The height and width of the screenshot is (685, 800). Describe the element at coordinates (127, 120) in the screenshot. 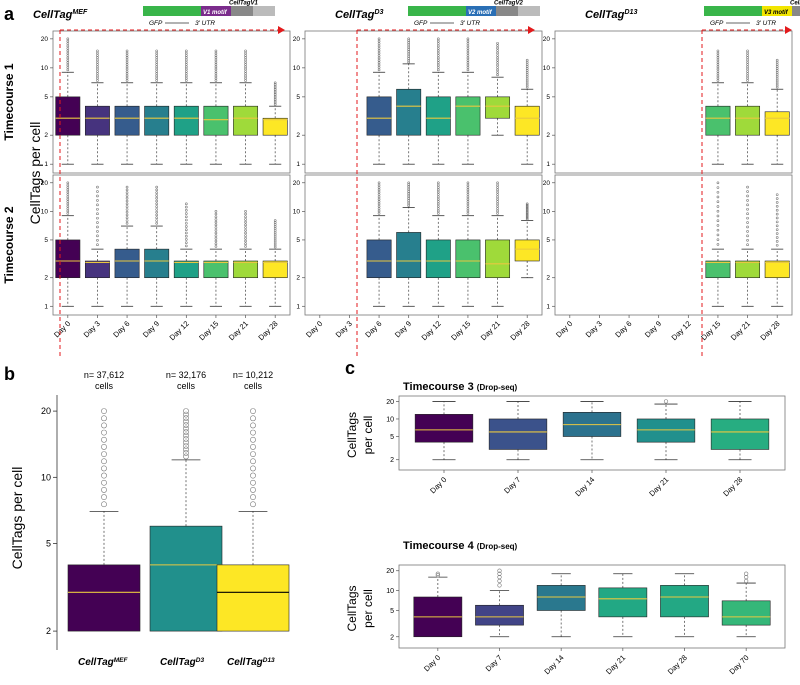

I see `box-day-6-box` at that location.